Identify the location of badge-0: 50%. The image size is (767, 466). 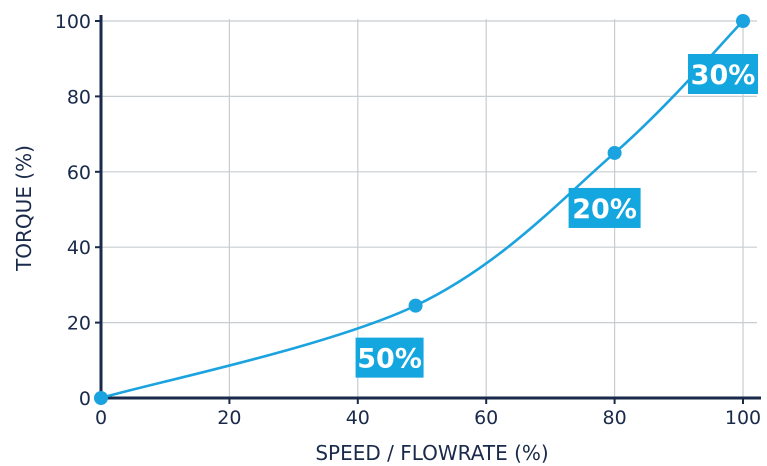
(389, 357).